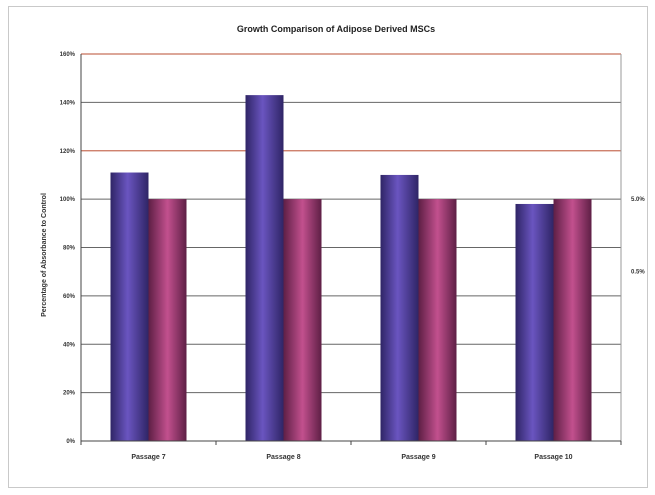 Image resolution: width=655 pixels, height=495 pixels. Describe the element at coordinates (638, 273) in the screenshot. I see `legend-item-label: 0.5%` at that location.